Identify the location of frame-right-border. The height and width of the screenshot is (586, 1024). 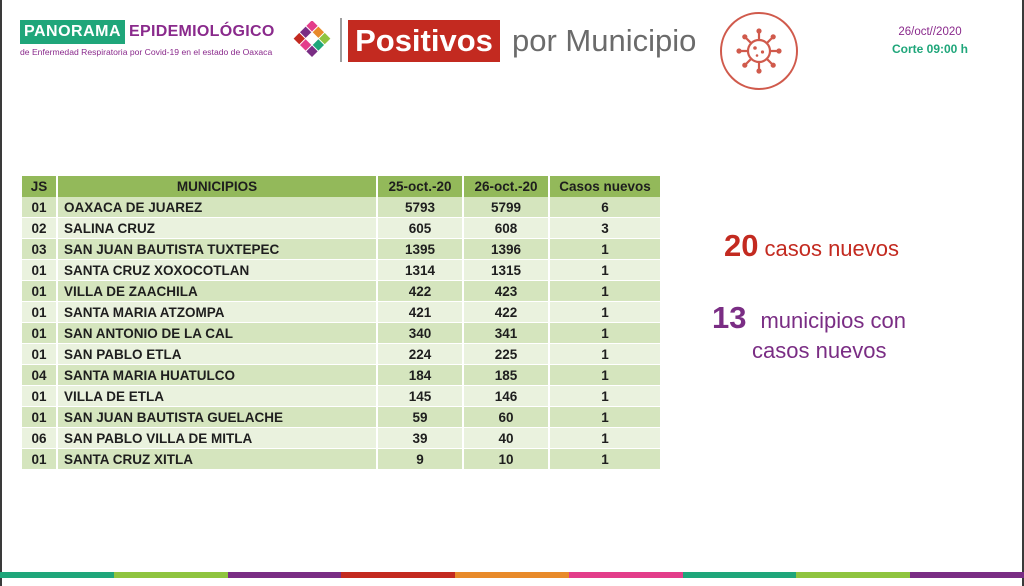
(1023, 293).